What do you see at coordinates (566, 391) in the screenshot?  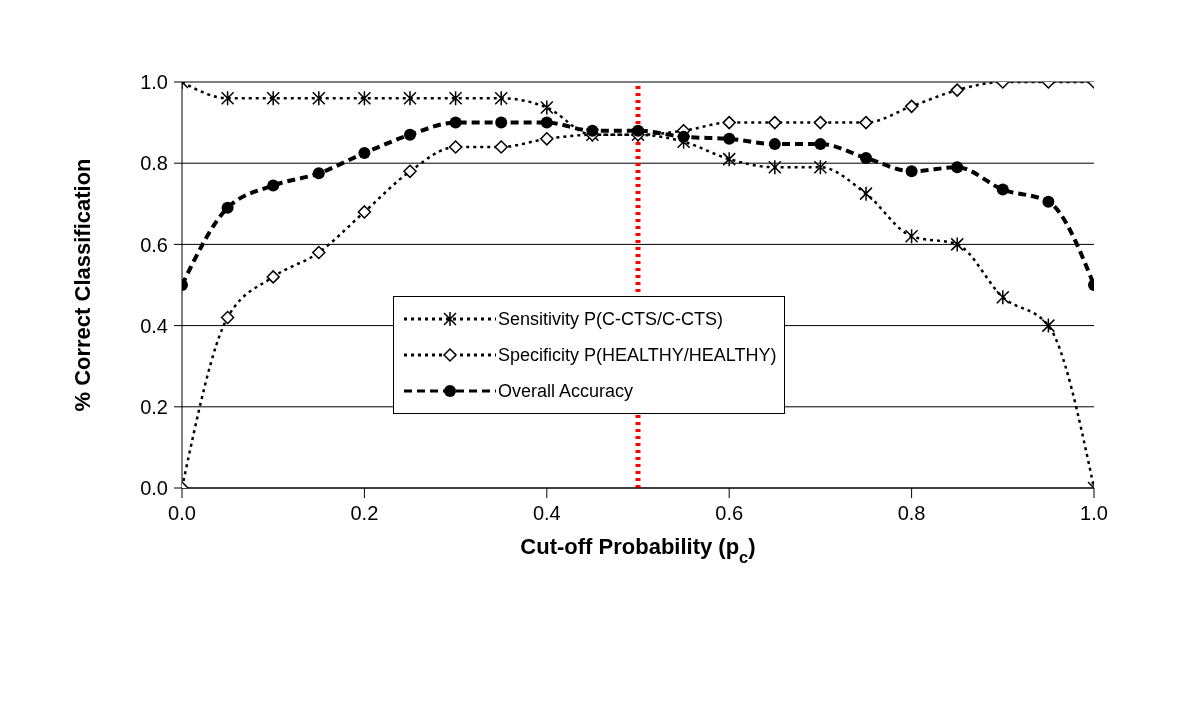 I see `legend-label: Overall Accuracy` at bounding box center [566, 391].